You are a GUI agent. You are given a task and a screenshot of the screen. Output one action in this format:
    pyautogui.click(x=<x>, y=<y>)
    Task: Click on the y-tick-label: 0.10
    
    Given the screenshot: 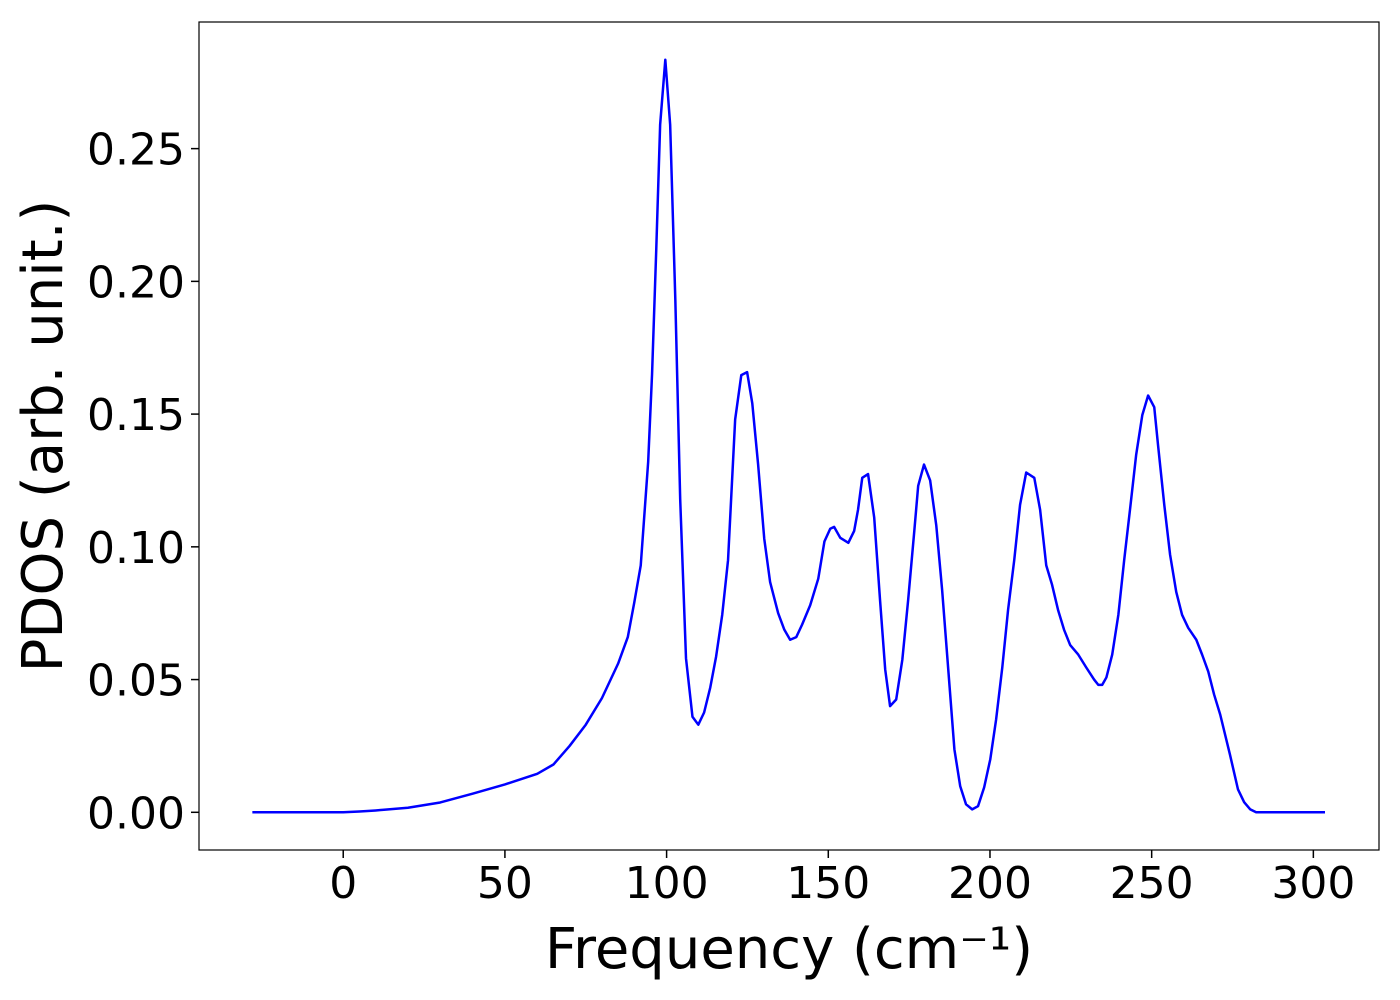 What is the action you would take?
    pyautogui.click(x=136, y=548)
    